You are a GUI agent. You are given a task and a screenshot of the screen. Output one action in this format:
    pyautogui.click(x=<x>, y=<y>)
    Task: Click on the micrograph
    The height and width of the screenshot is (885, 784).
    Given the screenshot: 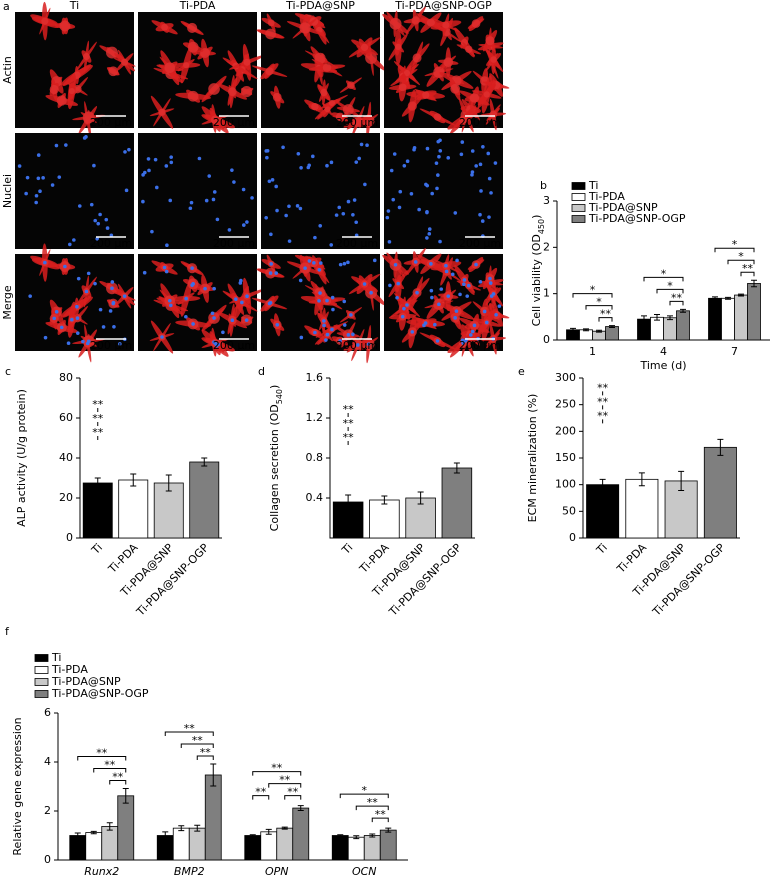 What is the action you would take?
    pyautogui.click(x=197, y=191)
    